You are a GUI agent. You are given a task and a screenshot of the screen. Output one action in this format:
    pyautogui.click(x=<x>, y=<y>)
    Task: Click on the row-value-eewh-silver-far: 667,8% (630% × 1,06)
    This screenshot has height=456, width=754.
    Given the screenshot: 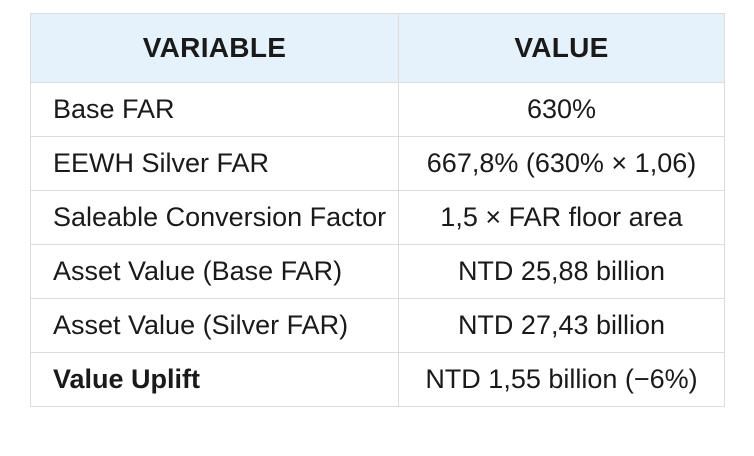 What is the action you would take?
    pyautogui.click(x=561, y=163)
    